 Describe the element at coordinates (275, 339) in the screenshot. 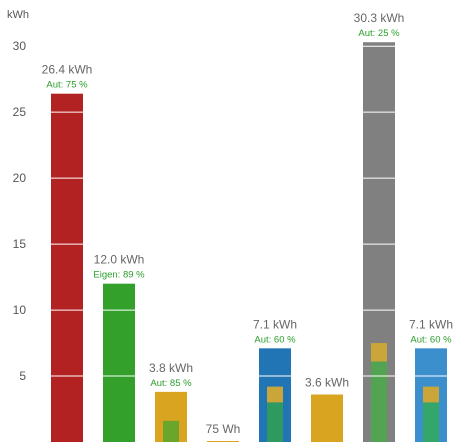

I see `bar-5-sublabel: Aut: 60 %` at that location.